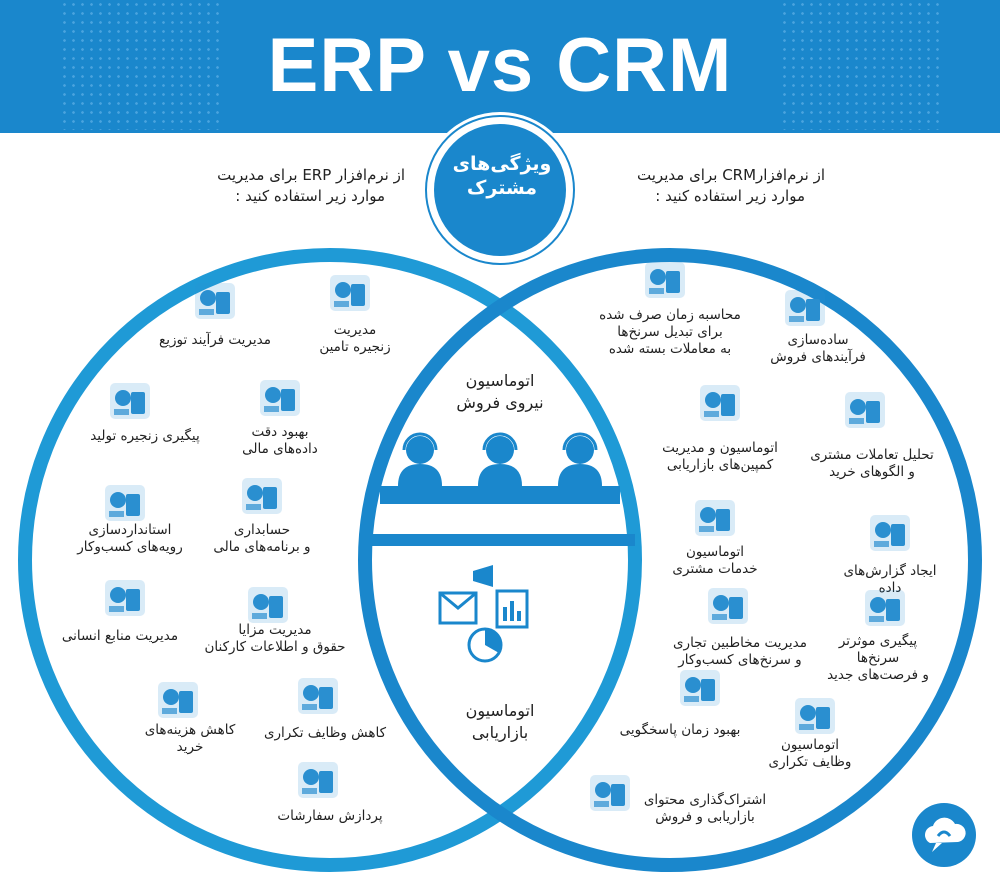  What do you see at coordinates (275, 638) in the screenshot?
I see `erp-feature-label: مدیریت مزایا حقوق و اطلاعات کارکنان` at bounding box center [275, 638].